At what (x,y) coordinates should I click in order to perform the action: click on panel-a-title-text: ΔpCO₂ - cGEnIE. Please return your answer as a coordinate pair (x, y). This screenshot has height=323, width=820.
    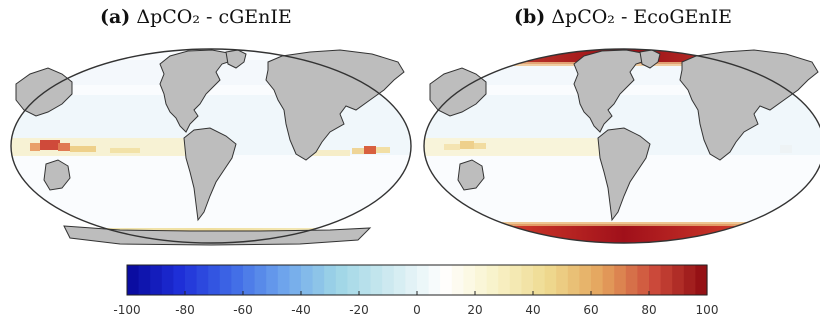
    Looking at the image, I should click on (214, 17).